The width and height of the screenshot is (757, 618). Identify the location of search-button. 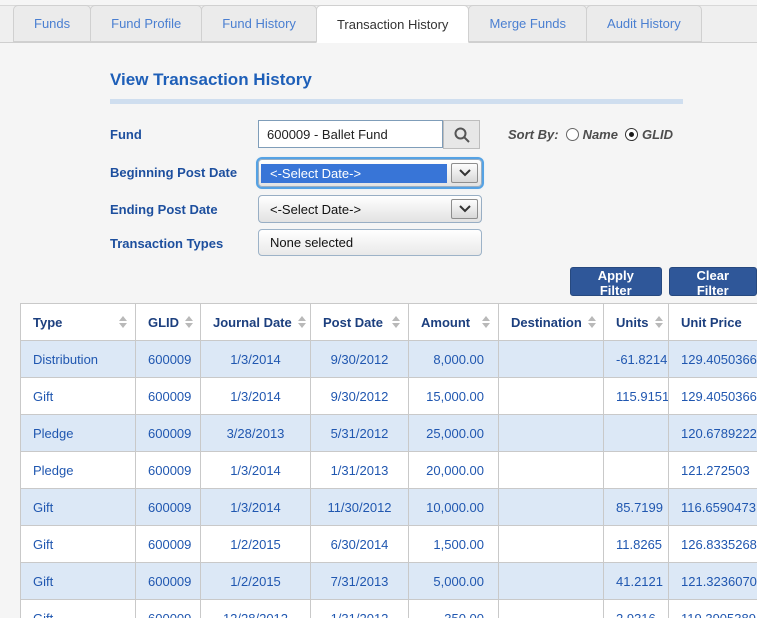
(461, 134).